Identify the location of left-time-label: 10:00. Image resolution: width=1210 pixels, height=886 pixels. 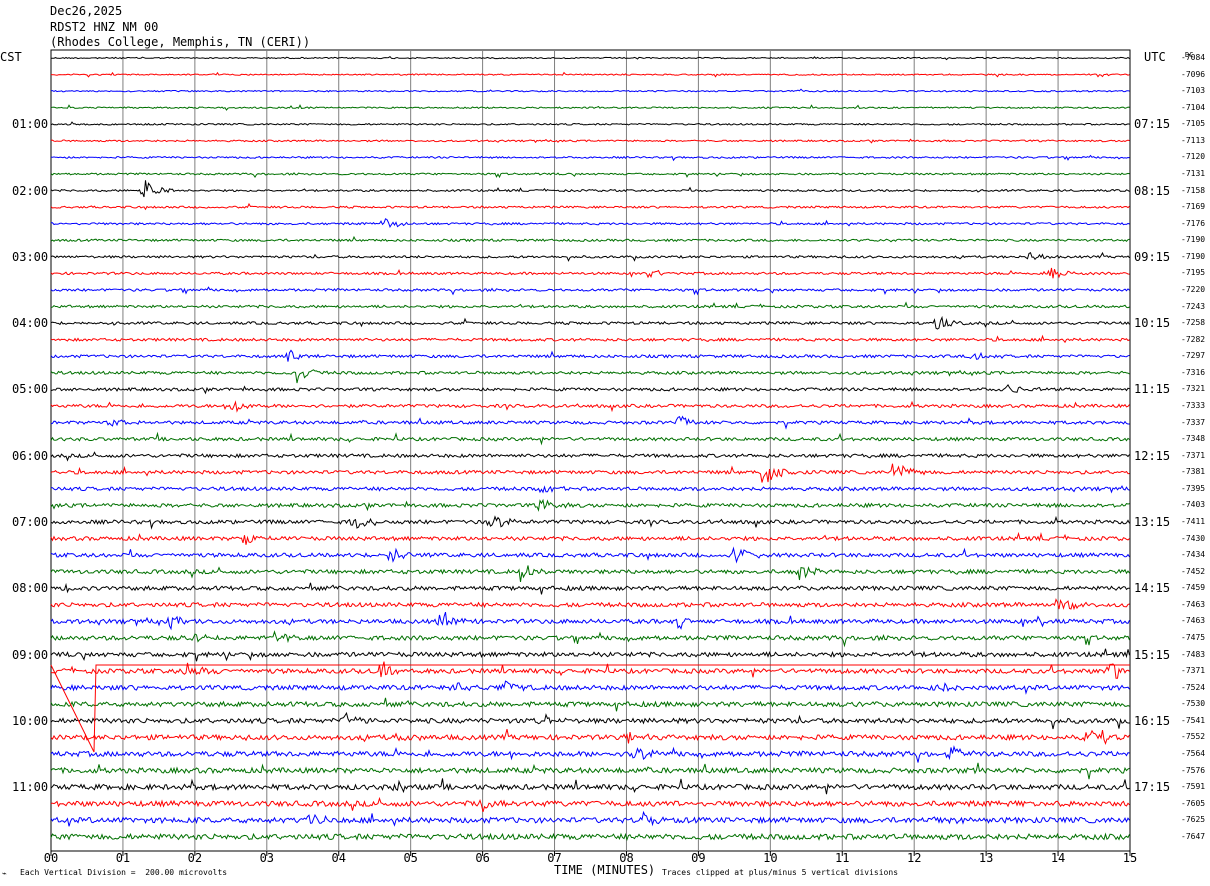
(30, 720).